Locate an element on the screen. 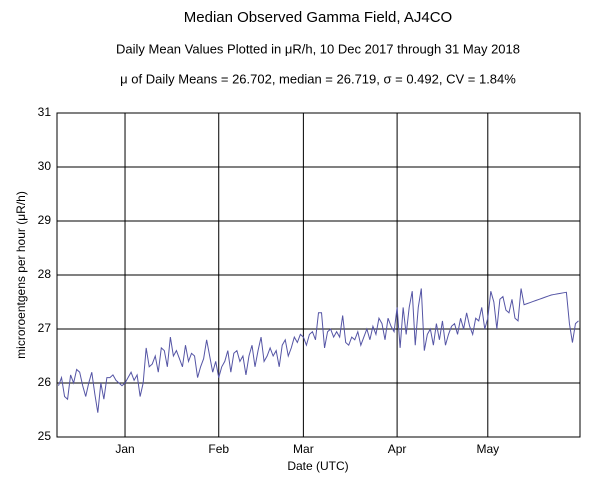 The width and height of the screenshot is (600, 496). y-tick-label: 30 is located at coordinates (45, 166).